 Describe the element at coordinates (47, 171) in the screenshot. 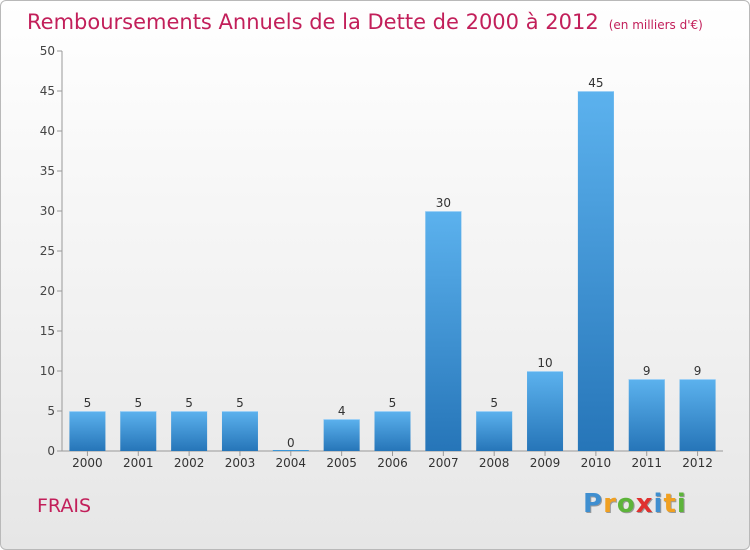

I see `y-tick-label: 35` at that location.